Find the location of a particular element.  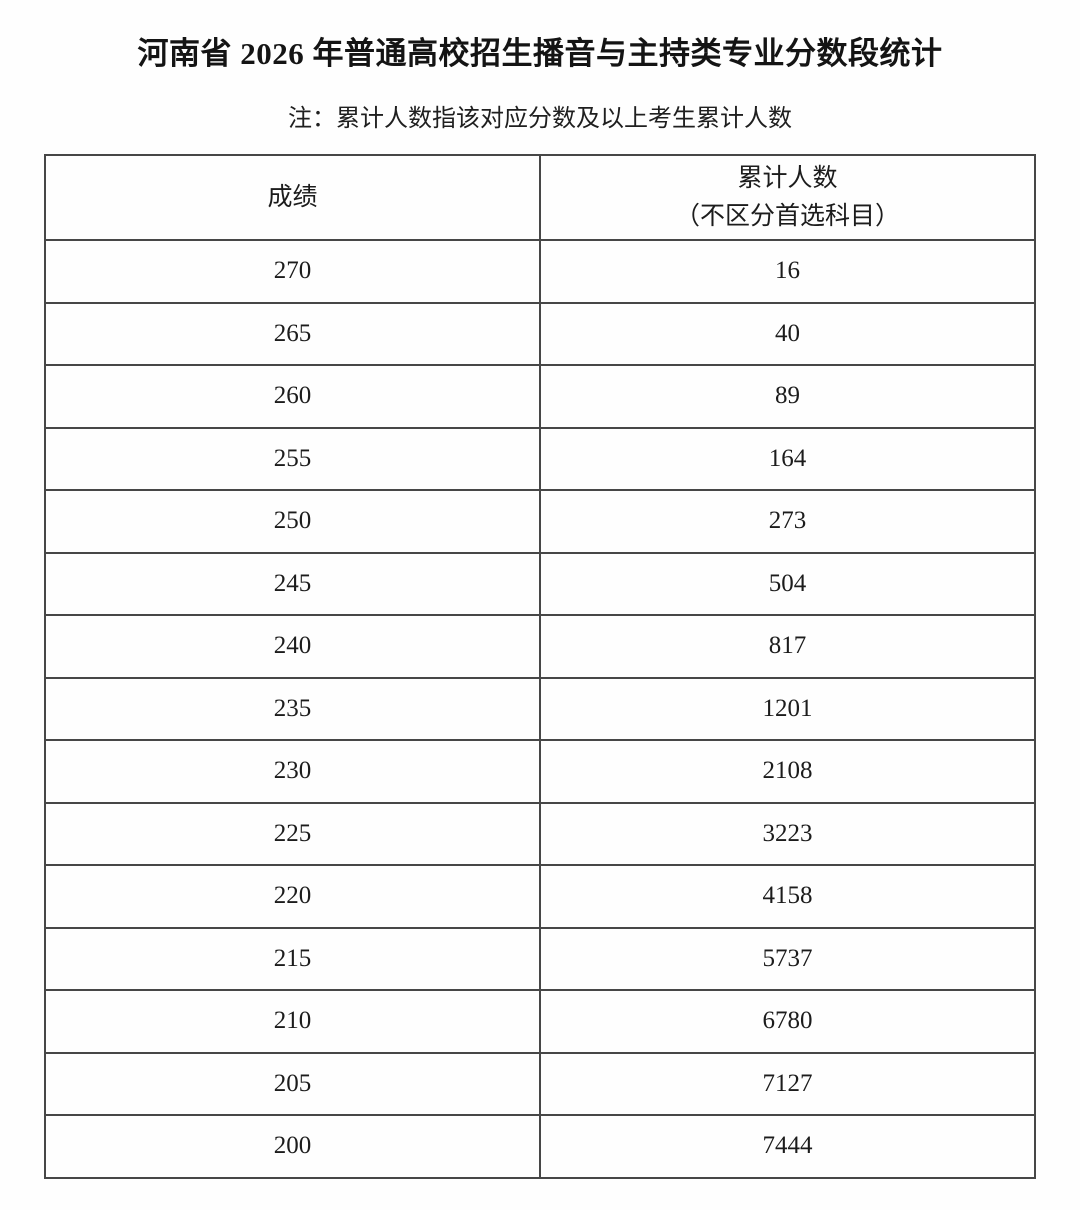

score-cell: 215 is located at coordinates (292, 958).